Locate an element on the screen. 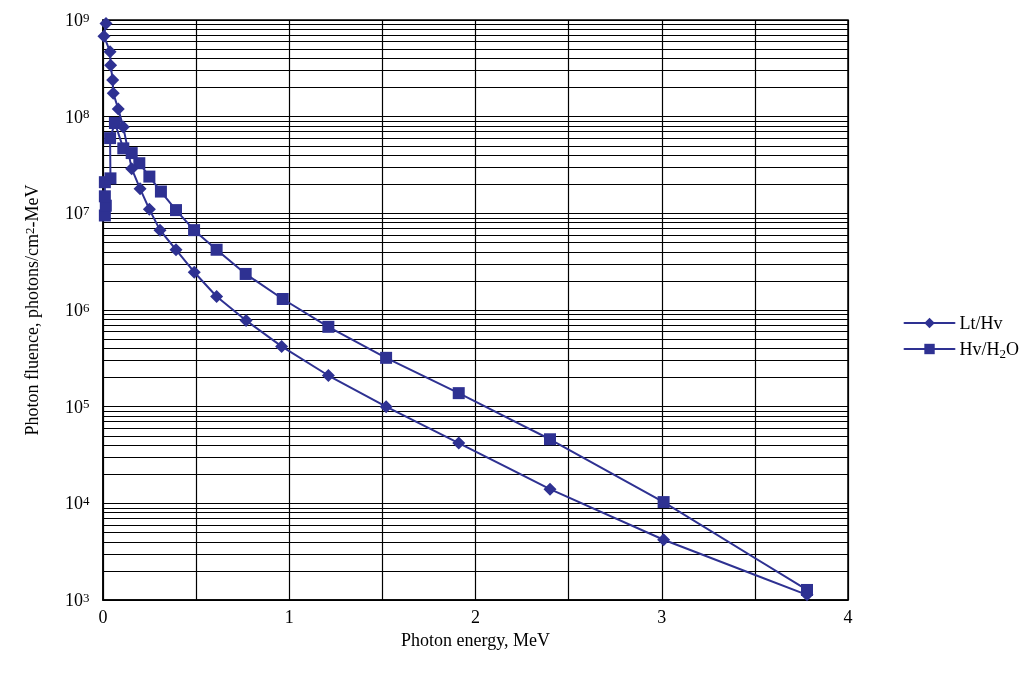  x-tick-label: 1 is located at coordinates (289, 617).